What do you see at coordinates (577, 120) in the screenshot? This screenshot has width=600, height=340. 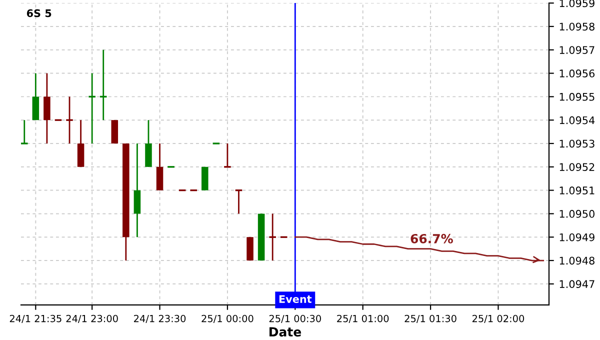 I see `y-tick-label: 1.0954` at bounding box center [577, 120].